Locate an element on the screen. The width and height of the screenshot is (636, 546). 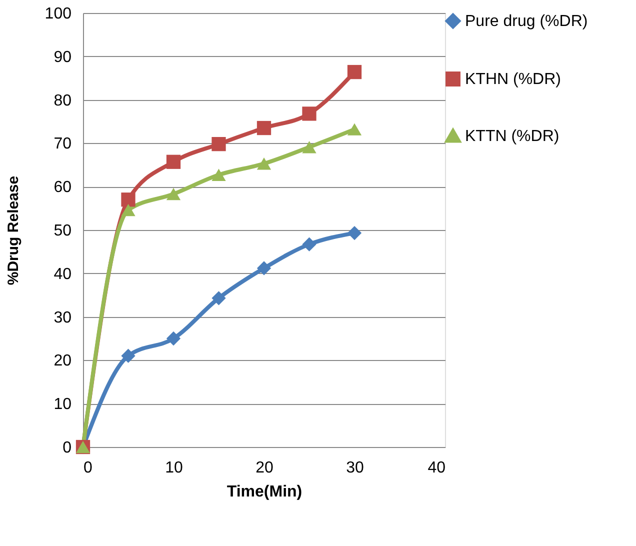
y-tick-label: 100 is located at coordinates (58, 14).